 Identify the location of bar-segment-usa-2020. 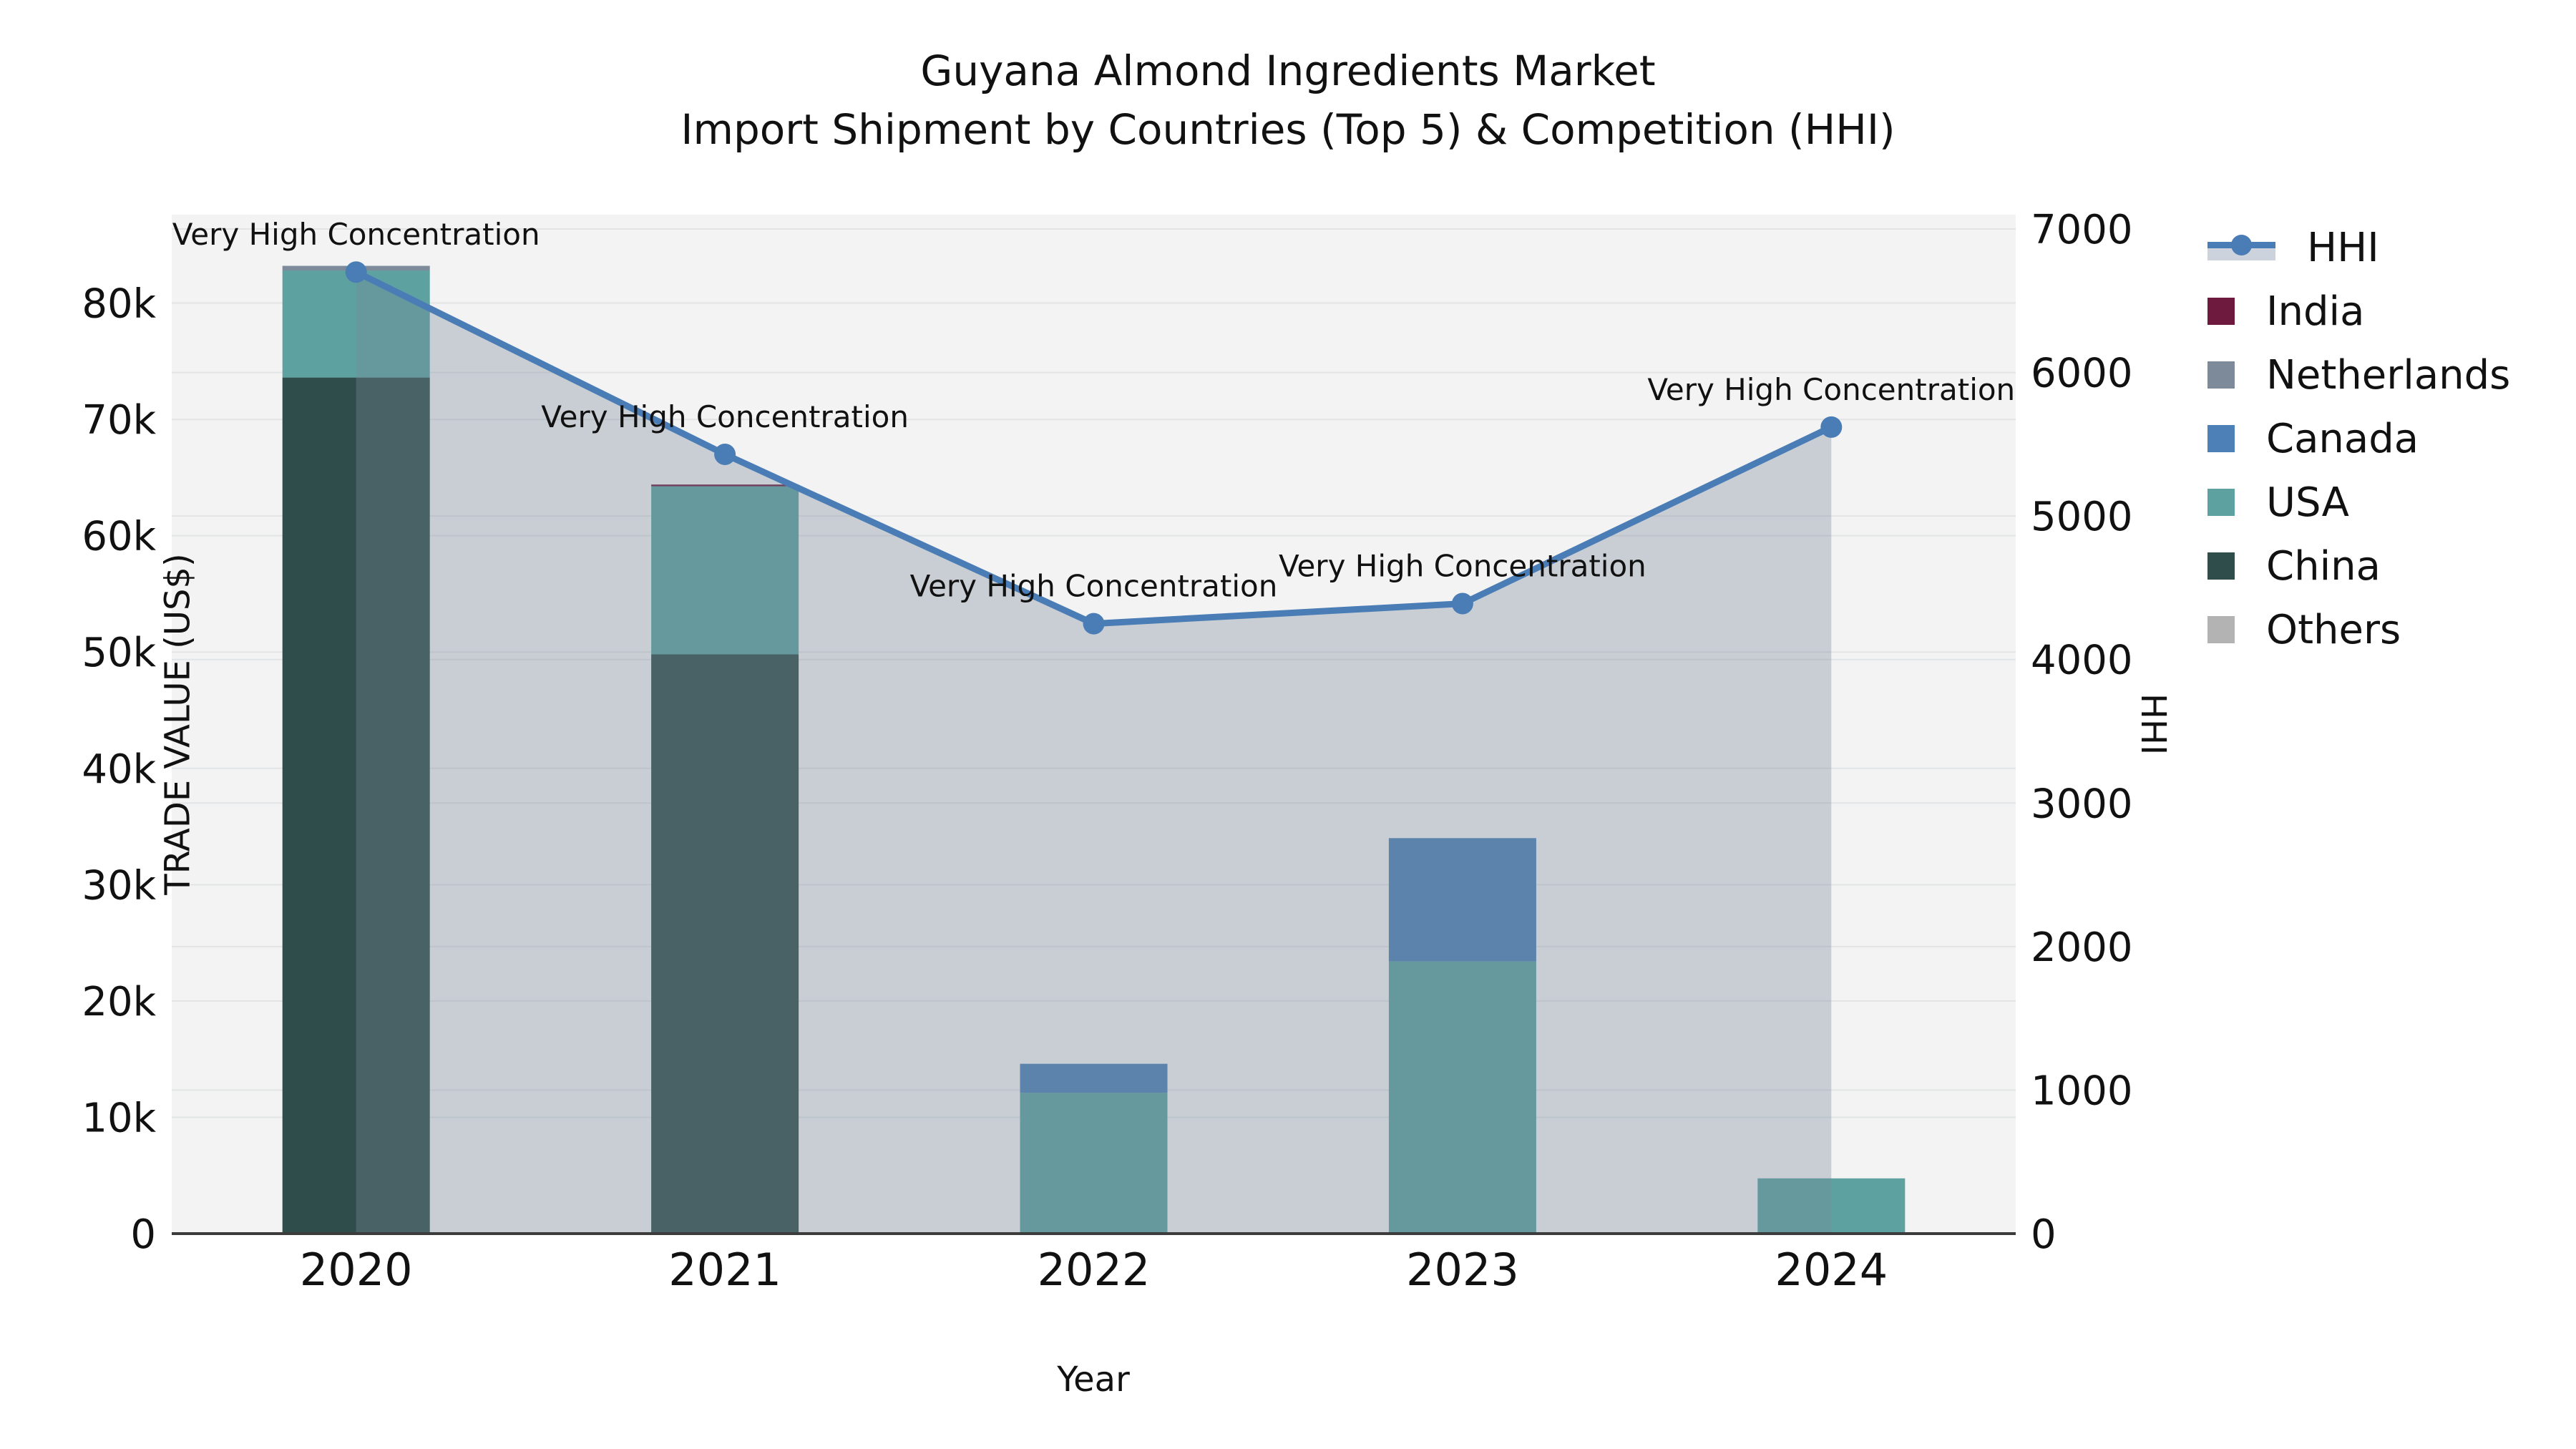
(356, 324).